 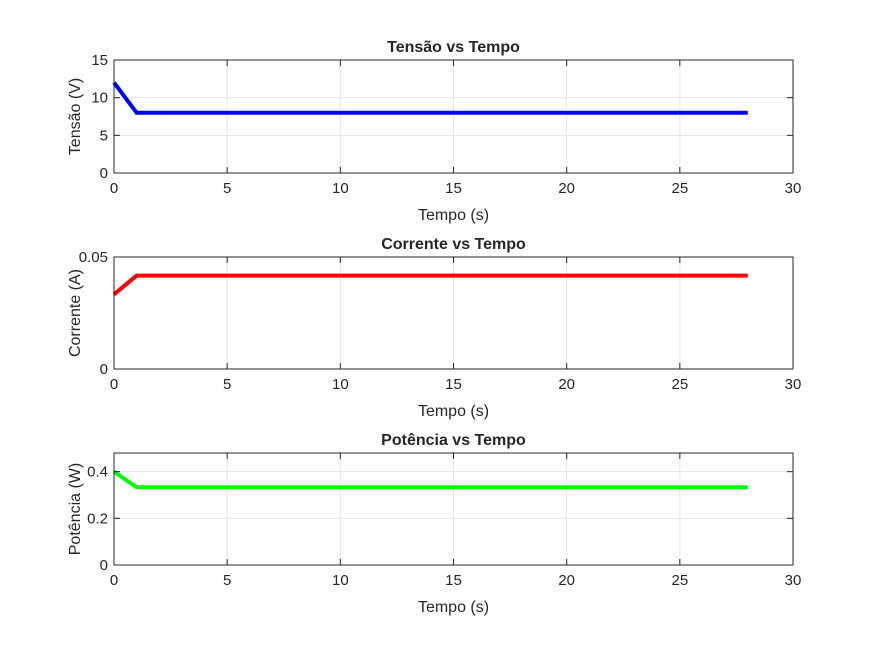 What do you see at coordinates (104, 135) in the screenshot?
I see `y-tick-label: 5` at bounding box center [104, 135].